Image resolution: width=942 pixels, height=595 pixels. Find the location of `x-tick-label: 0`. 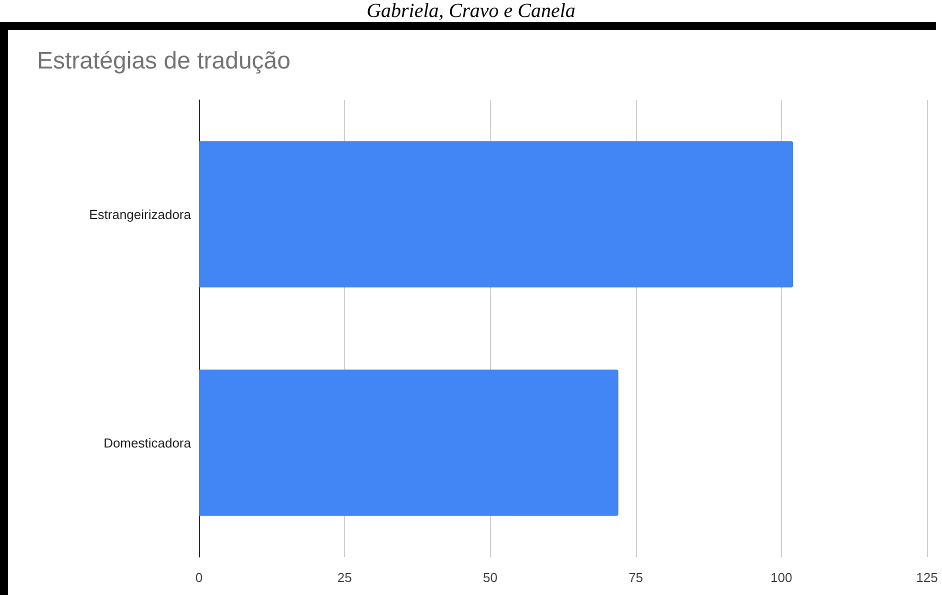

x-tick-label: 0 is located at coordinates (199, 577).